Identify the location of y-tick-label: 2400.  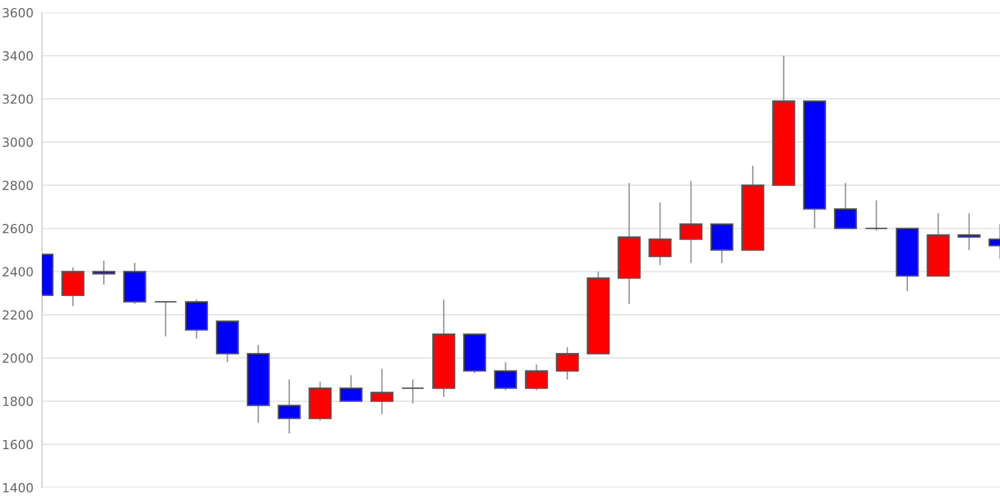
(17, 272).